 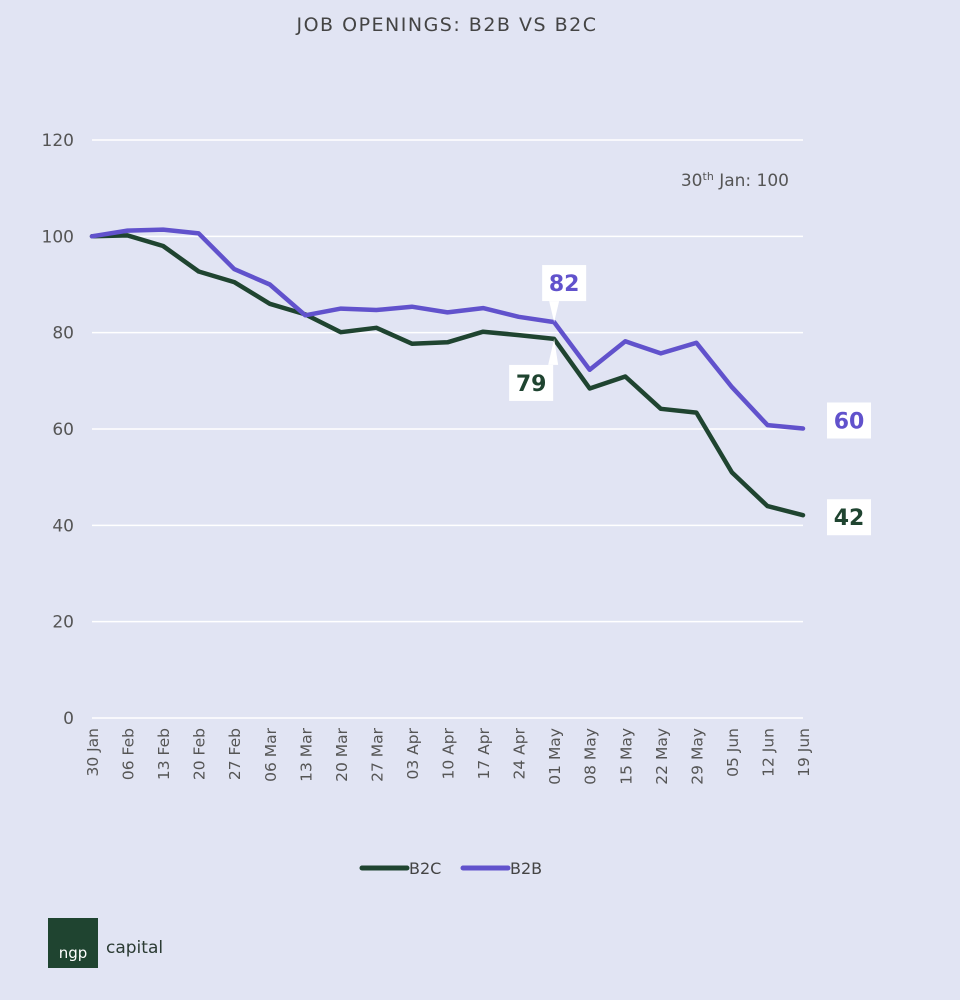 I want to click on x-tick-label: 13 Feb, so click(x=164, y=754).